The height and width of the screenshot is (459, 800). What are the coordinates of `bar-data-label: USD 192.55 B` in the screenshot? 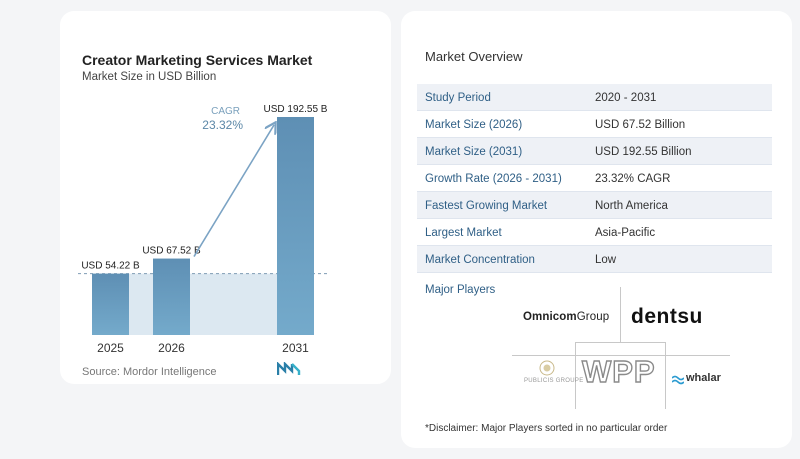 It's located at (296, 109).